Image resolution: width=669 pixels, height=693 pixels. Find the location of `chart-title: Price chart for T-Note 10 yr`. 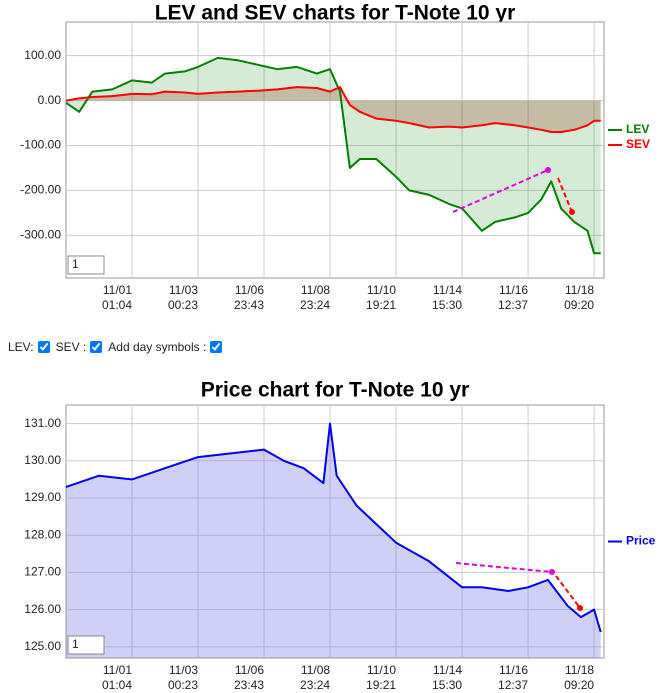

chart-title: Price chart for T-Note 10 yr is located at coordinates (335, 390).